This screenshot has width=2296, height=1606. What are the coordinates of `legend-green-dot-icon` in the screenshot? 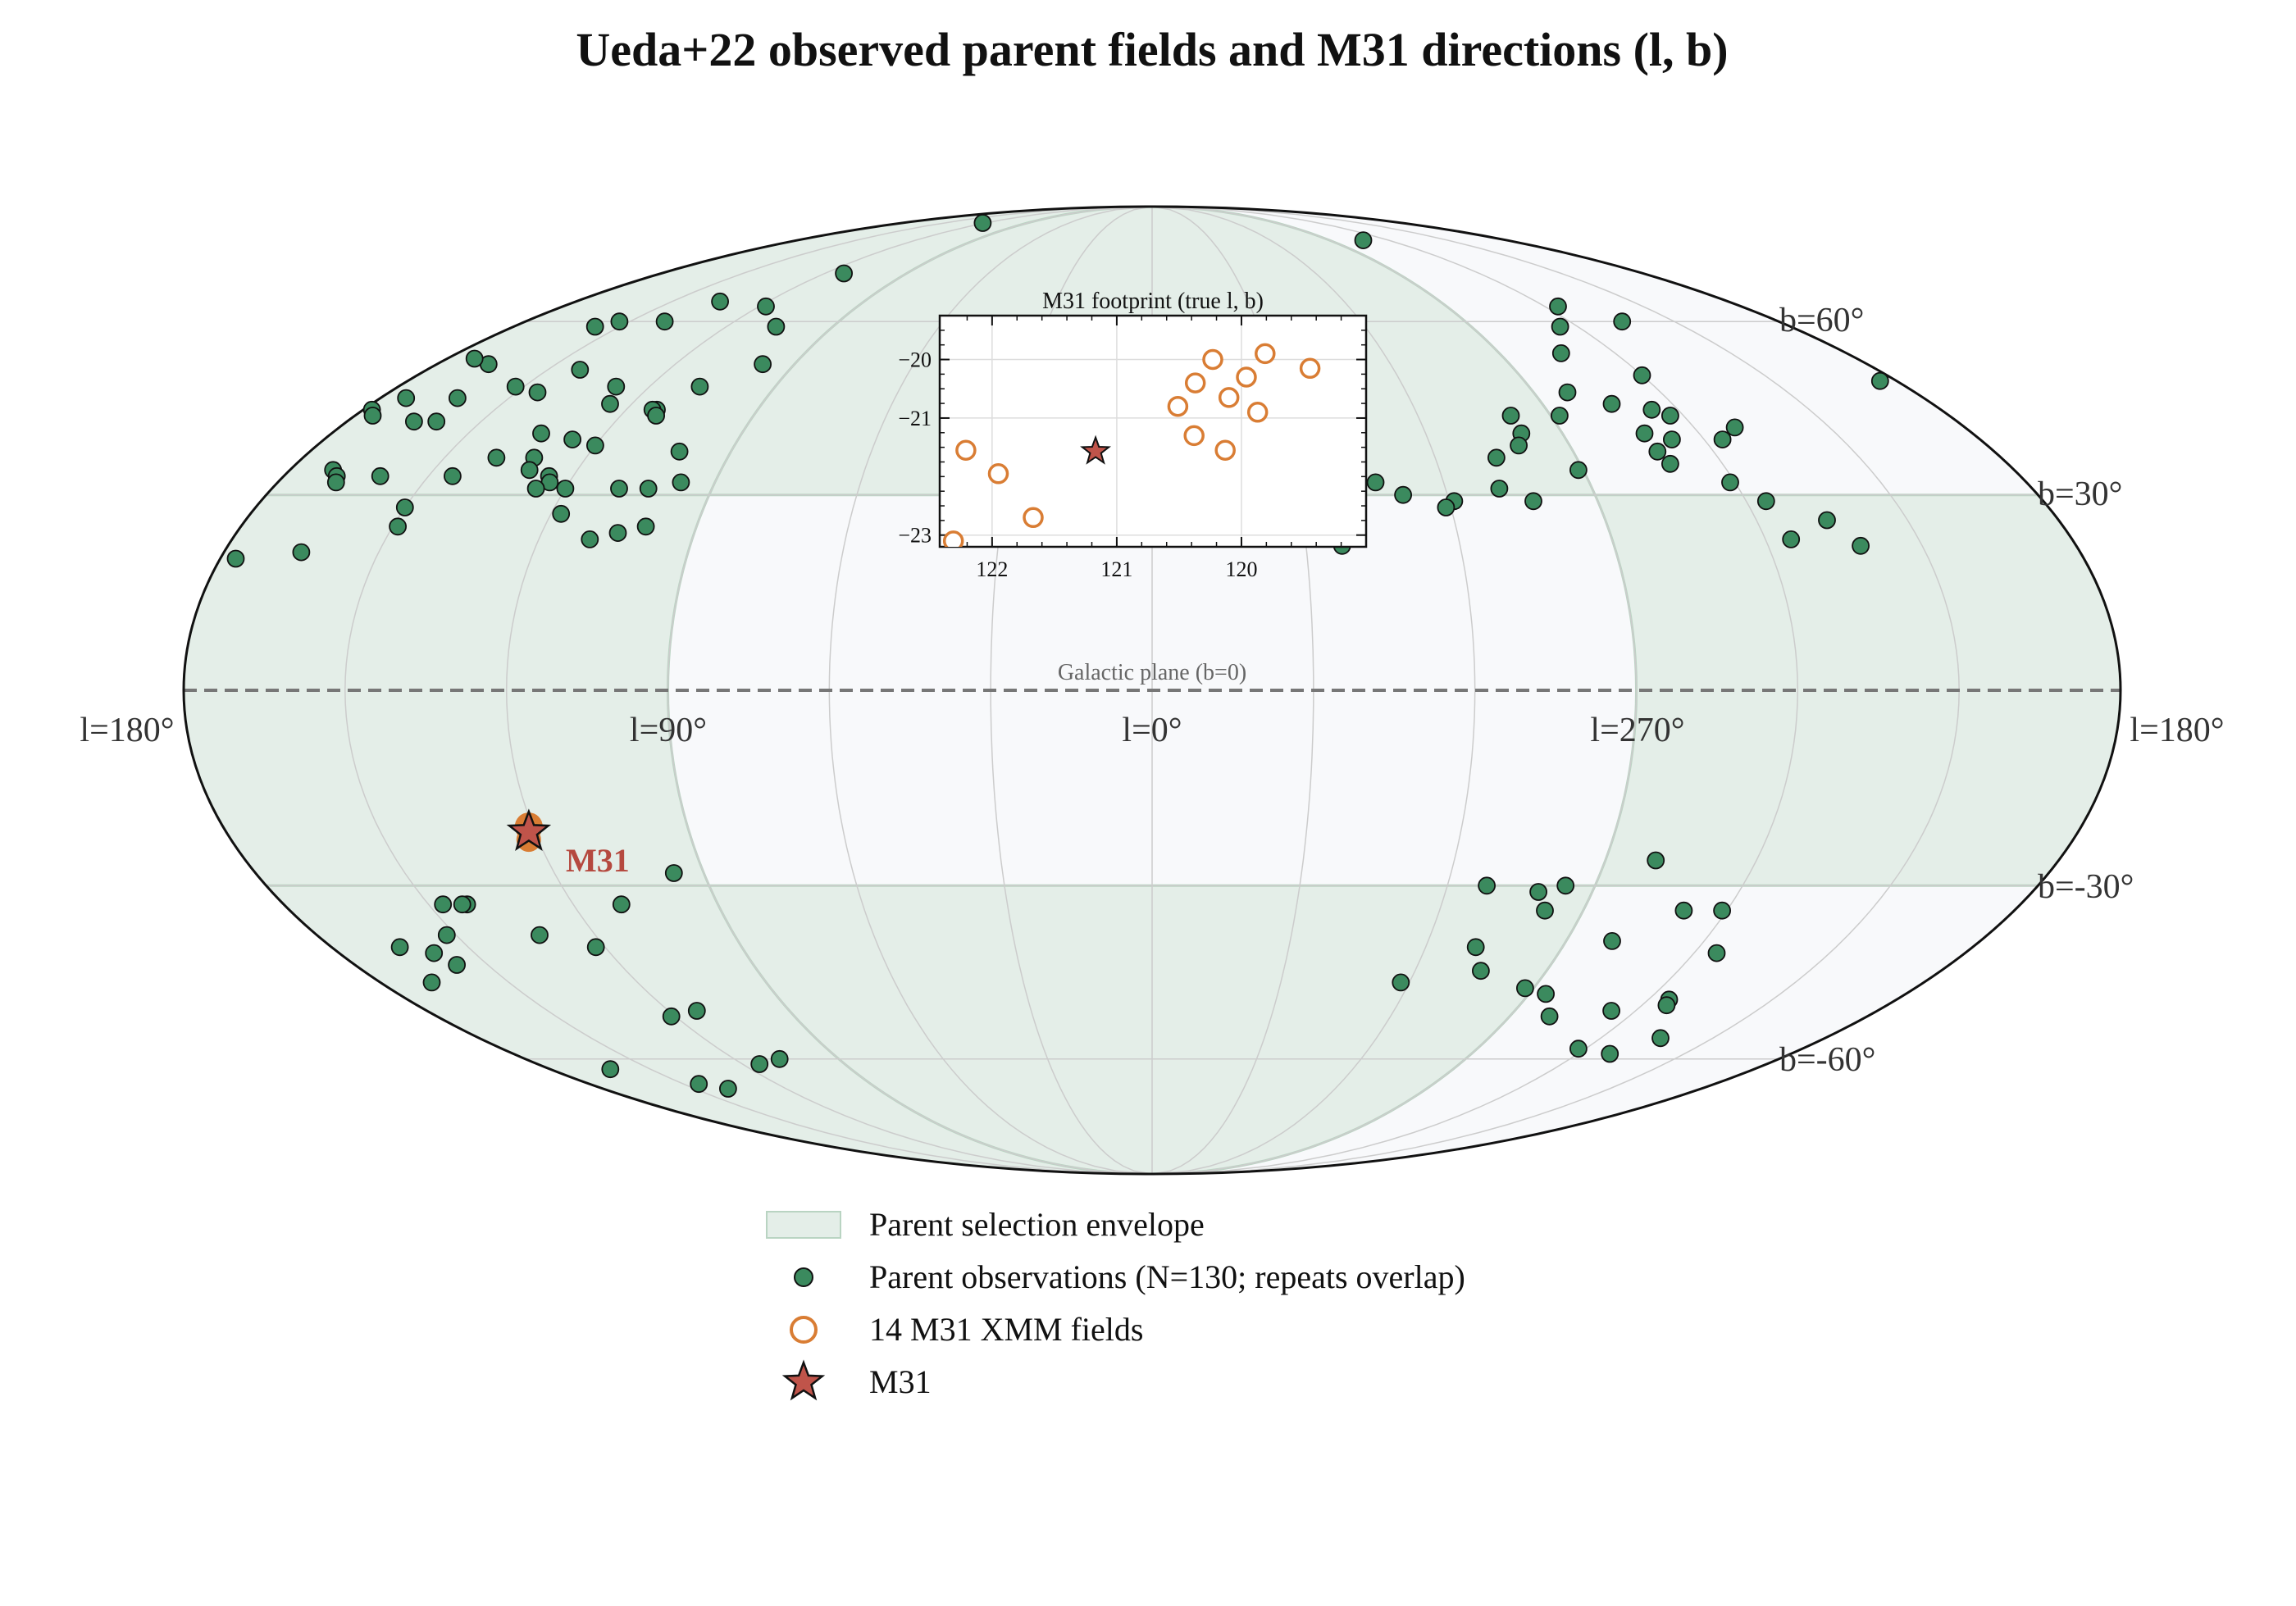 It's located at (803, 1277).